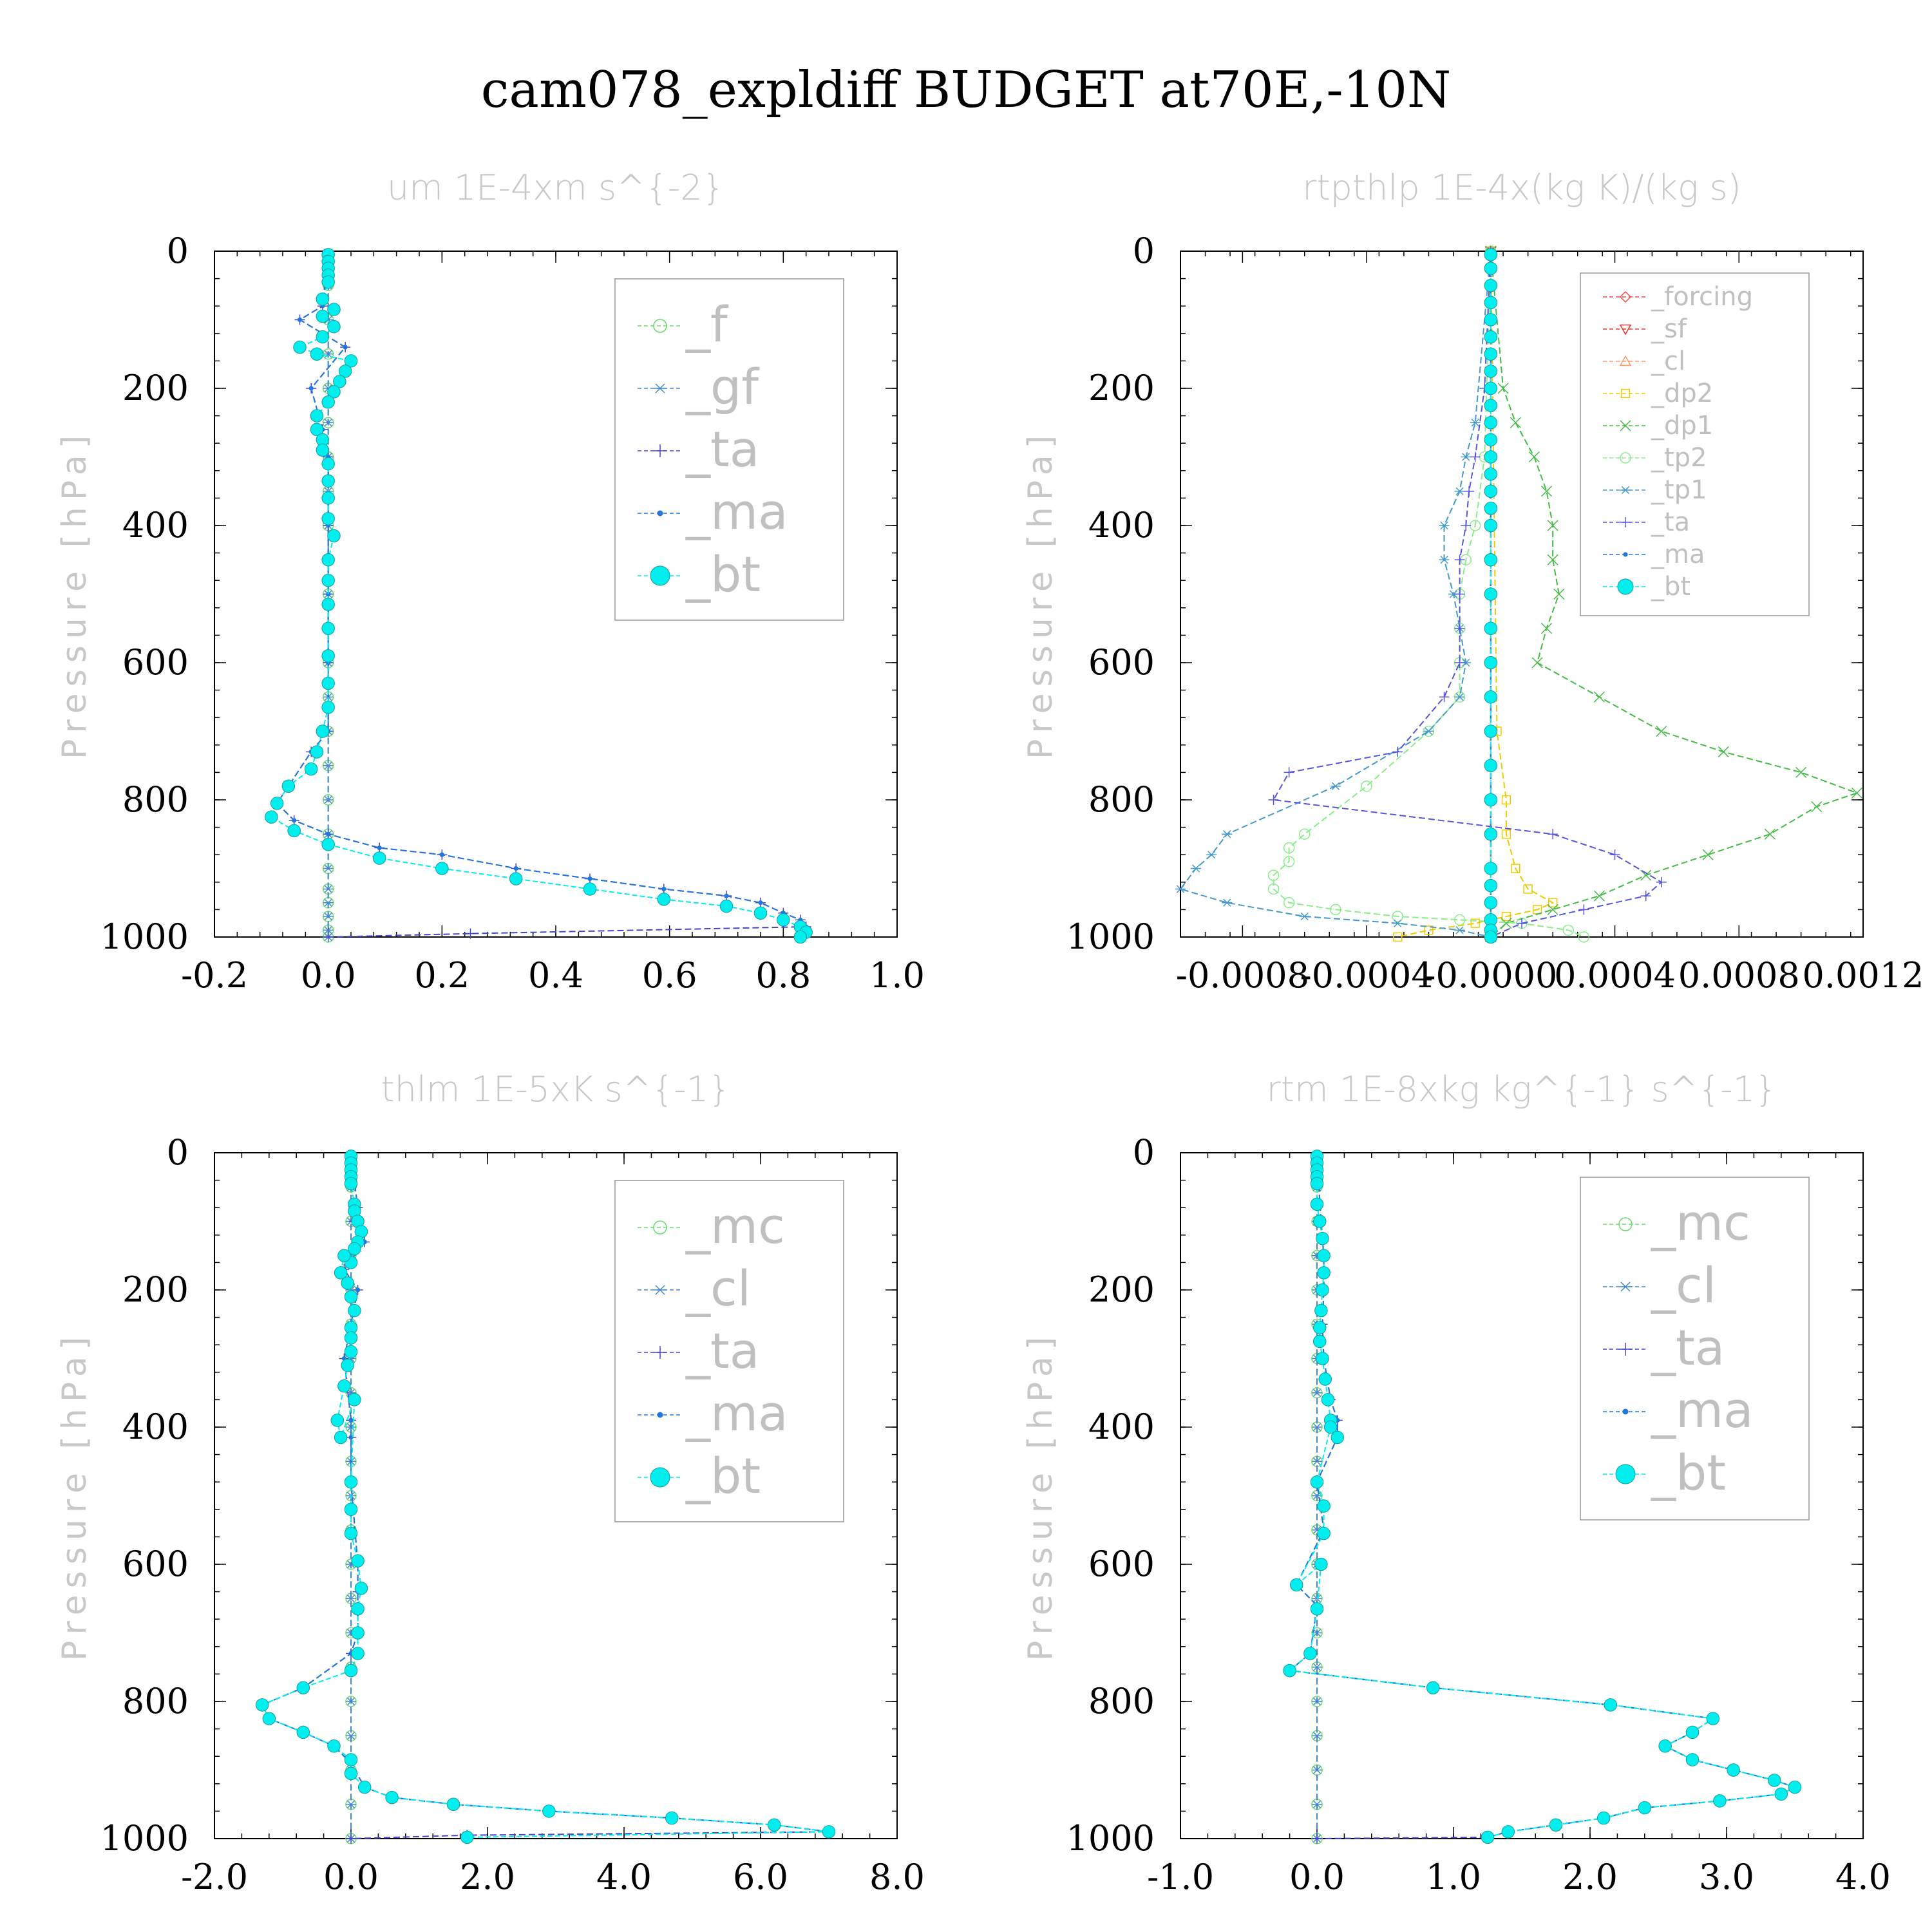 Image resolution: width=1932 pixels, height=1932 pixels. Describe the element at coordinates (215, 975) in the screenshot. I see `x-tick-label: -0.2` at that location.